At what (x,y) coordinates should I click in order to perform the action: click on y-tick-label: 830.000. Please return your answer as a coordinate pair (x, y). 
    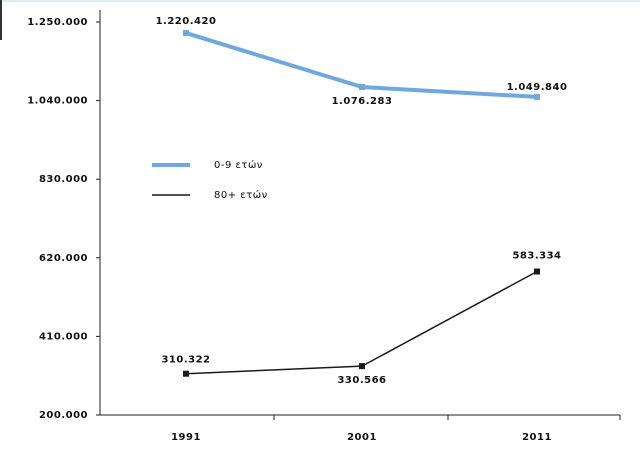
    Looking at the image, I should click on (63, 179).